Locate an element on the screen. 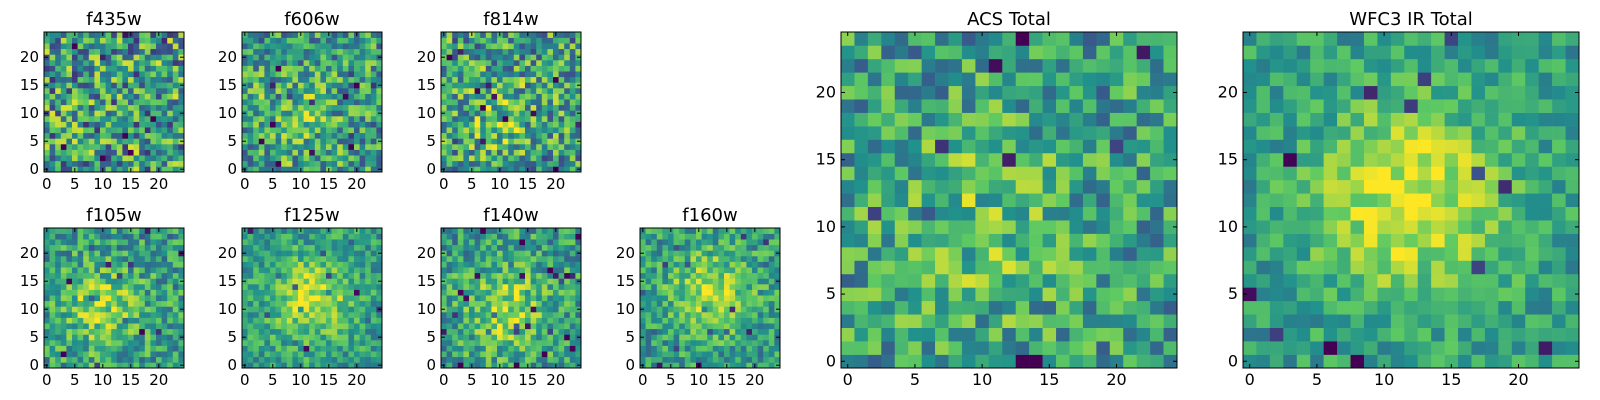 The image size is (1600, 400). y-tick-label: 5 is located at coordinates (431, 141).